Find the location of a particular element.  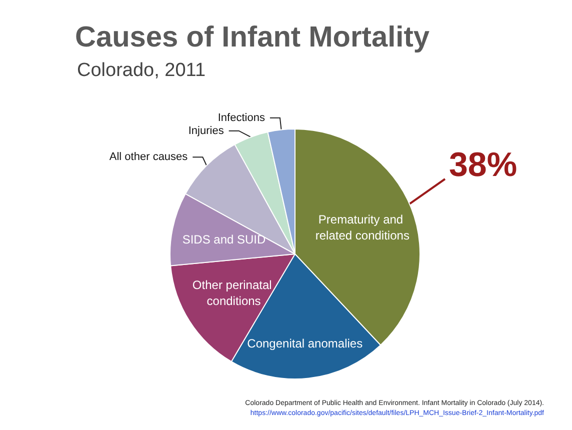

slice-label: All other causes is located at coordinates (148, 157).